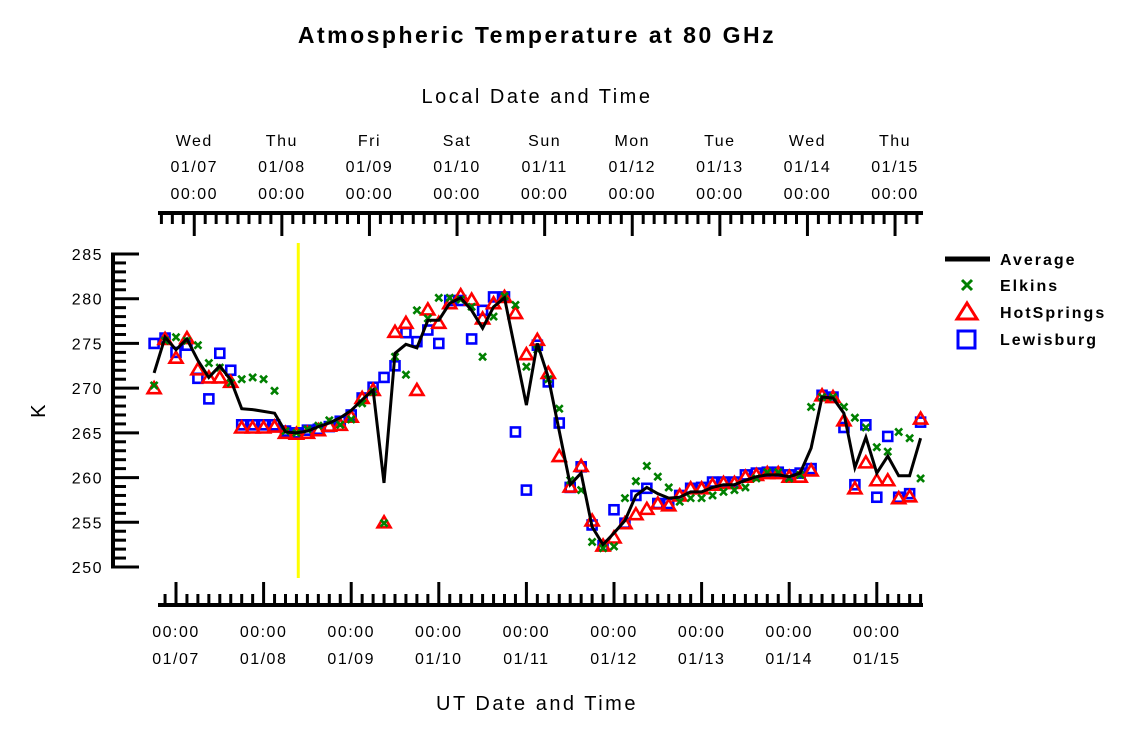 Image resolution: width=1125 pixels, height=731 pixels. Describe the element at coordinates (87, 300) in the screenshot. I see `y-tick-label: 280` at that location.